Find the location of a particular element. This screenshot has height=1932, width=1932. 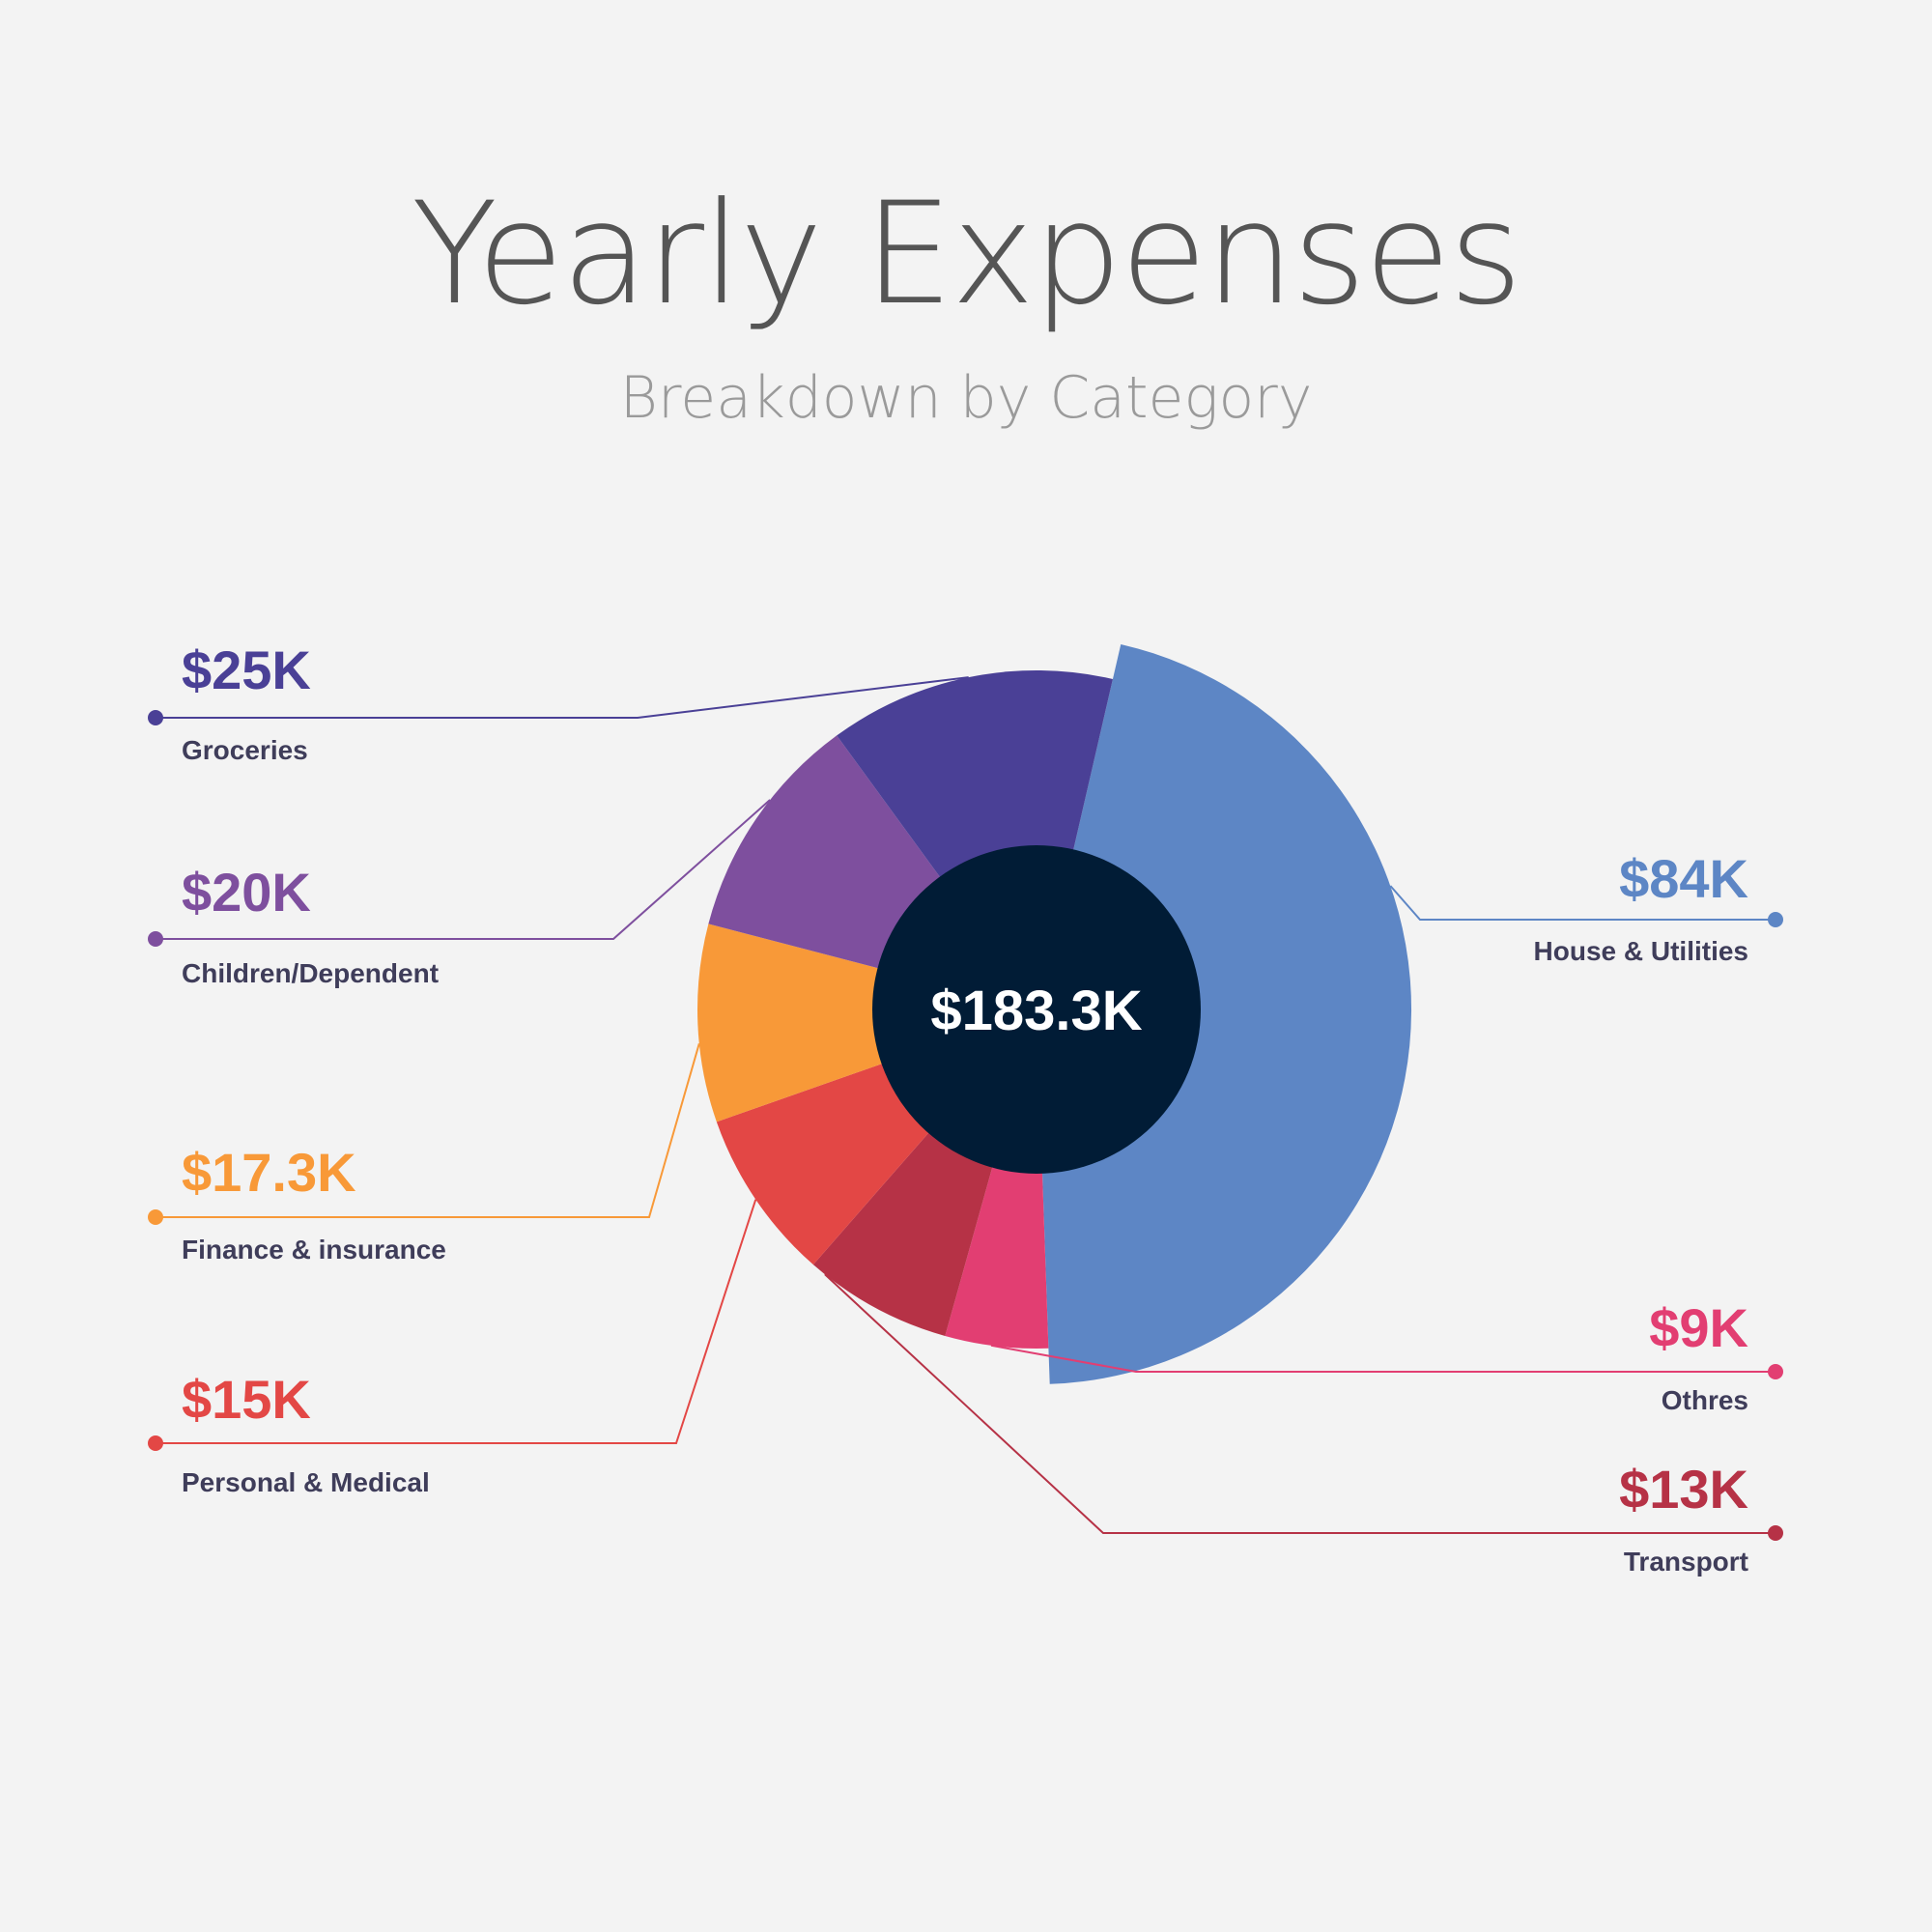

total-label: $183.3K is located at coordinates (1036, 1011).